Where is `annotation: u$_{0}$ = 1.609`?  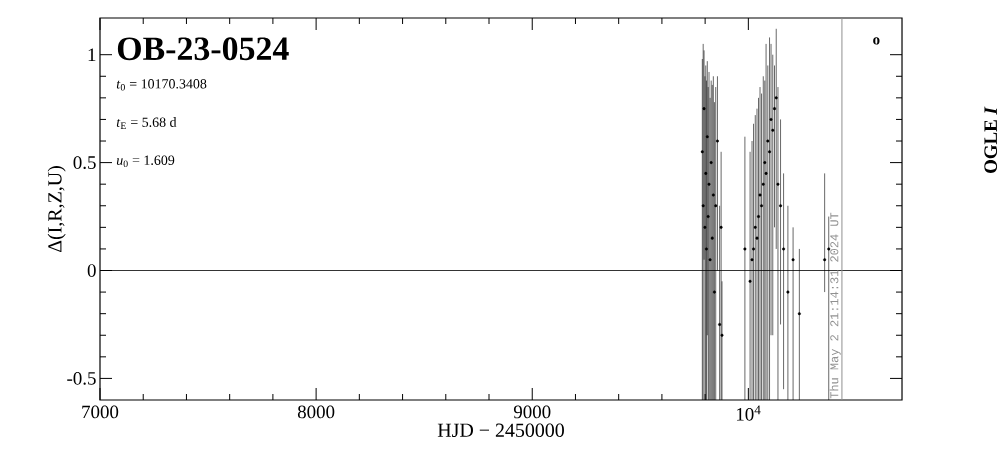 annotation: u$_{0}$ = 1.609 is located at coordinates (145, 161).